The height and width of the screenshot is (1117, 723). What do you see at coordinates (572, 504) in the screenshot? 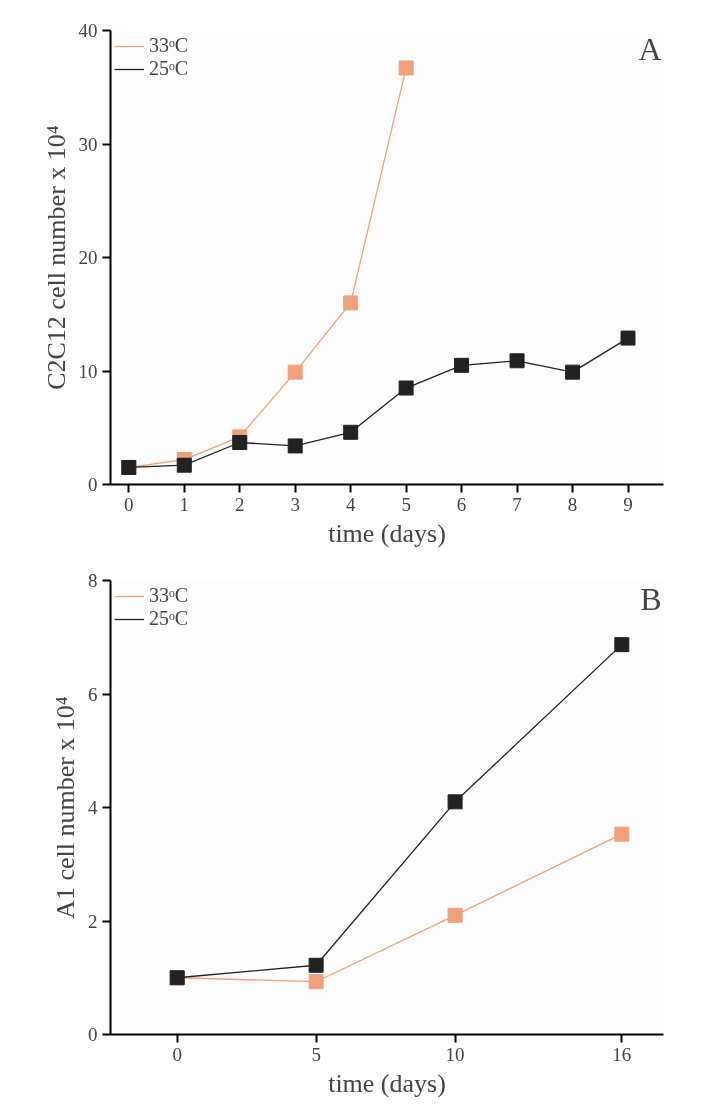
I see `x-tick-label: 8` at bounding box center [572, 504].